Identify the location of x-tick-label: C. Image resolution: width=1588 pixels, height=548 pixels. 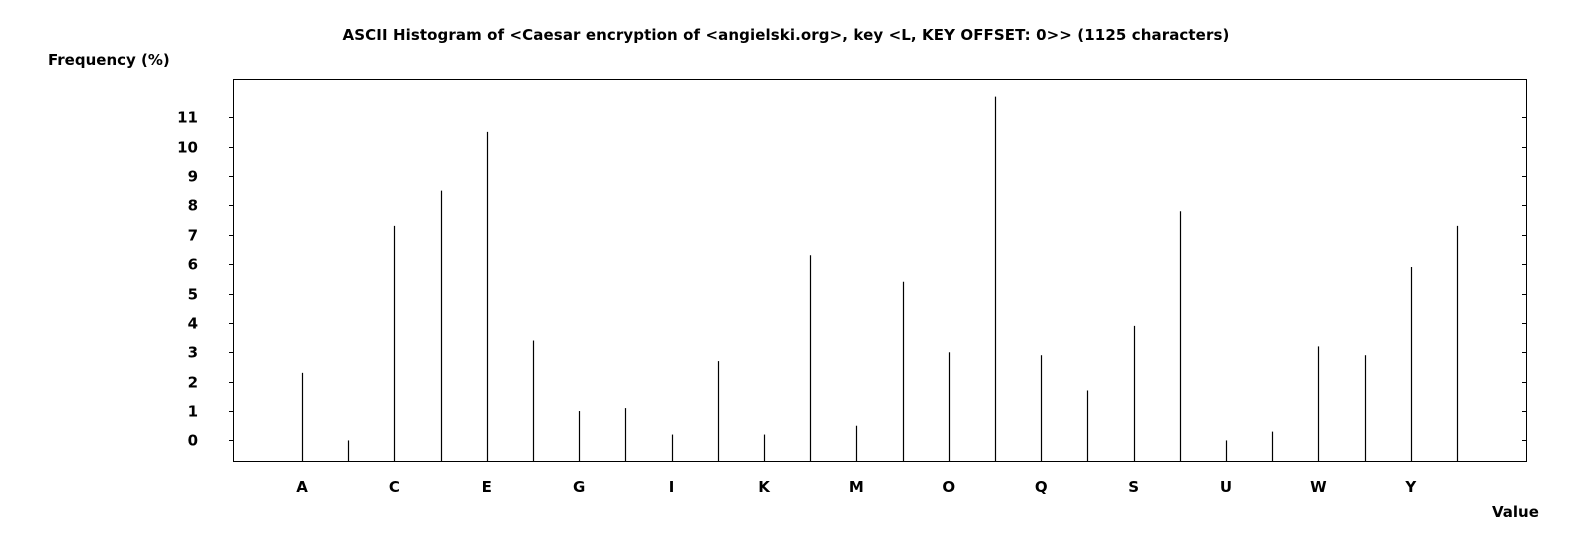
(394, 487).